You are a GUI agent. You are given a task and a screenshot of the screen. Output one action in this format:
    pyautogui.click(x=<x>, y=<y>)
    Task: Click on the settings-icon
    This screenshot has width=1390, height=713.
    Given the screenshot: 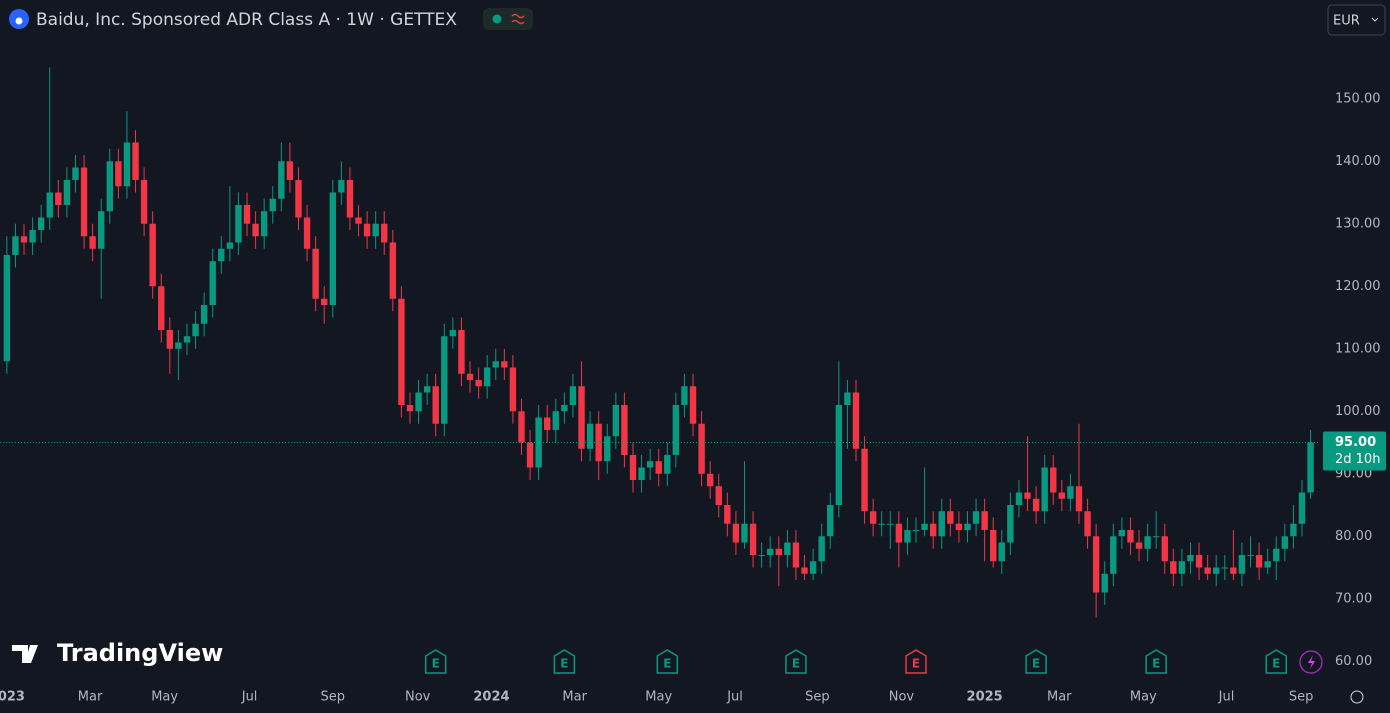 What is the action you would take?
    pyautogui.click(x=1357, y=697)
    